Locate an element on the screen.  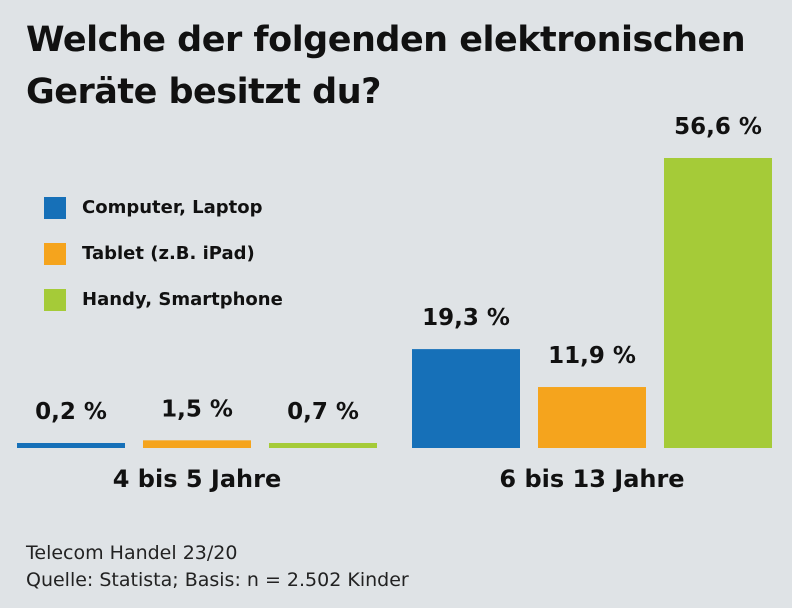
data-label-1-group-1: 0,2 % is located at coordinates (71, 412).